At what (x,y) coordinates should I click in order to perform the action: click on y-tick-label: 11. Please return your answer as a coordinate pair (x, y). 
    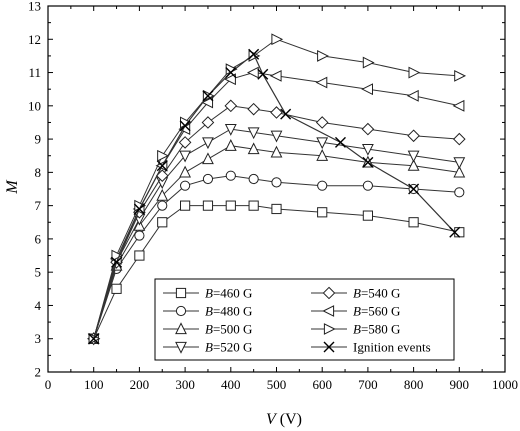
    Looking at the image, I should click on (34, 72).